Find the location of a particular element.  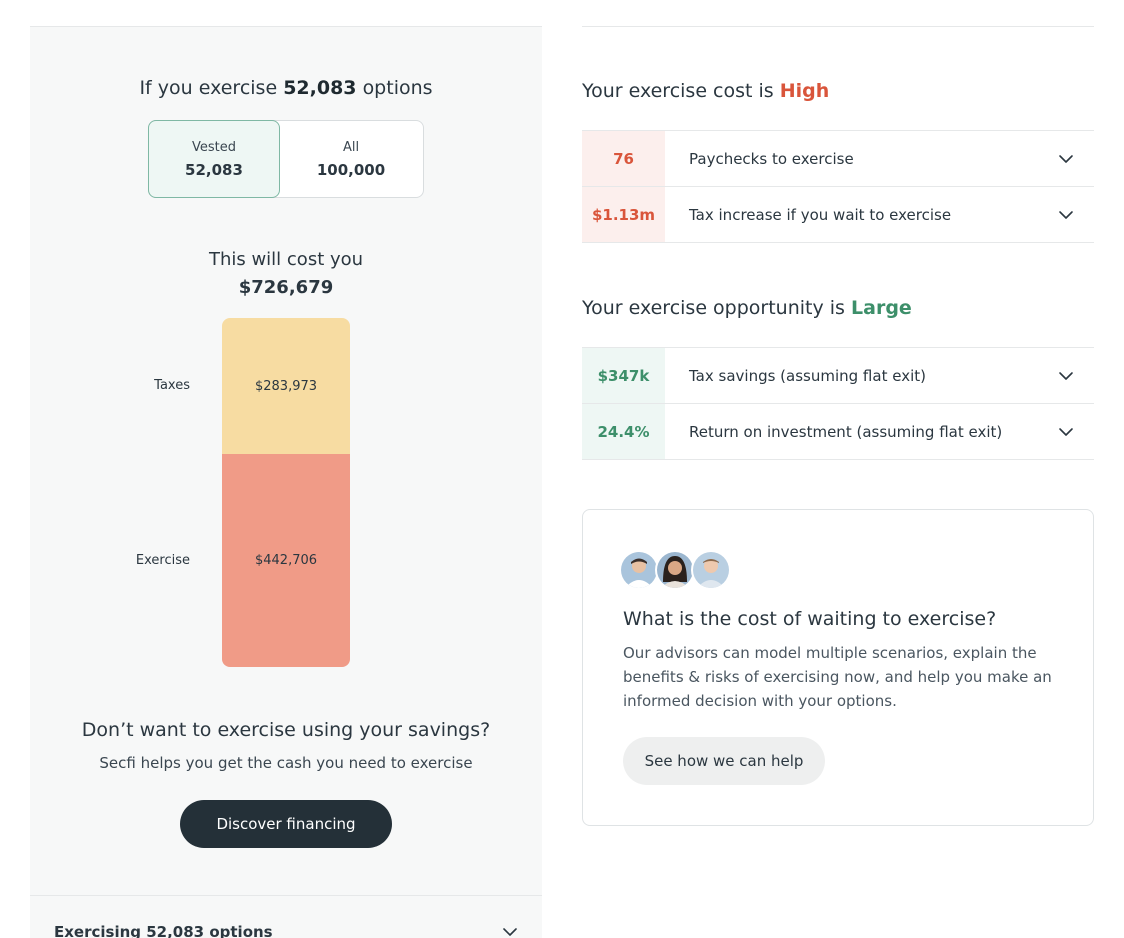

cost-bar-value: $442,706 is located at coordinates (286, 561).